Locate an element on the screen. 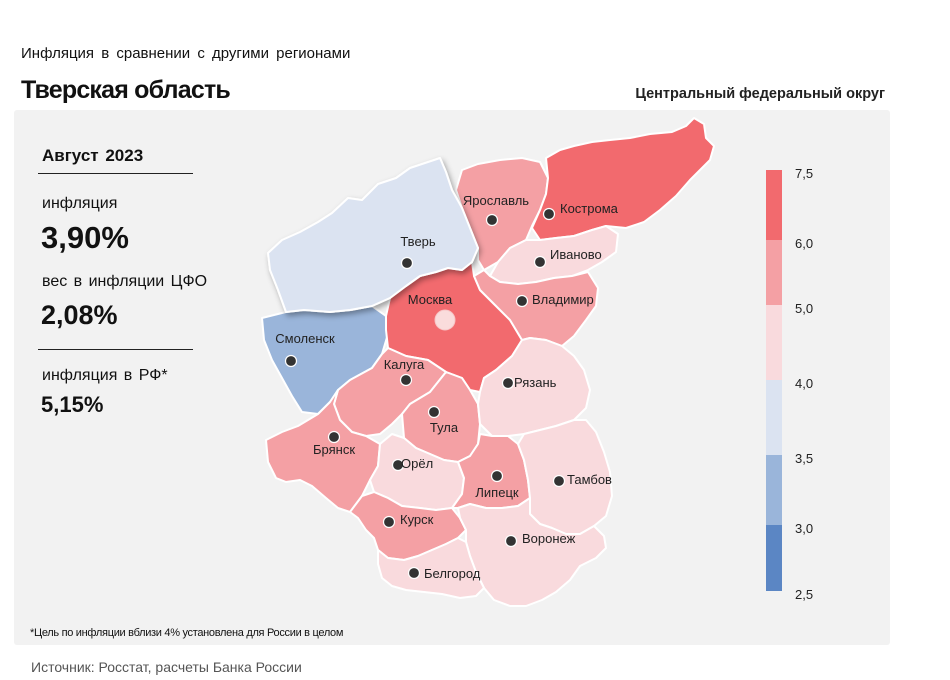 The height and width of the screenshot is (680, 950). city-marker-ryazan is located at coordinates (508, 383).